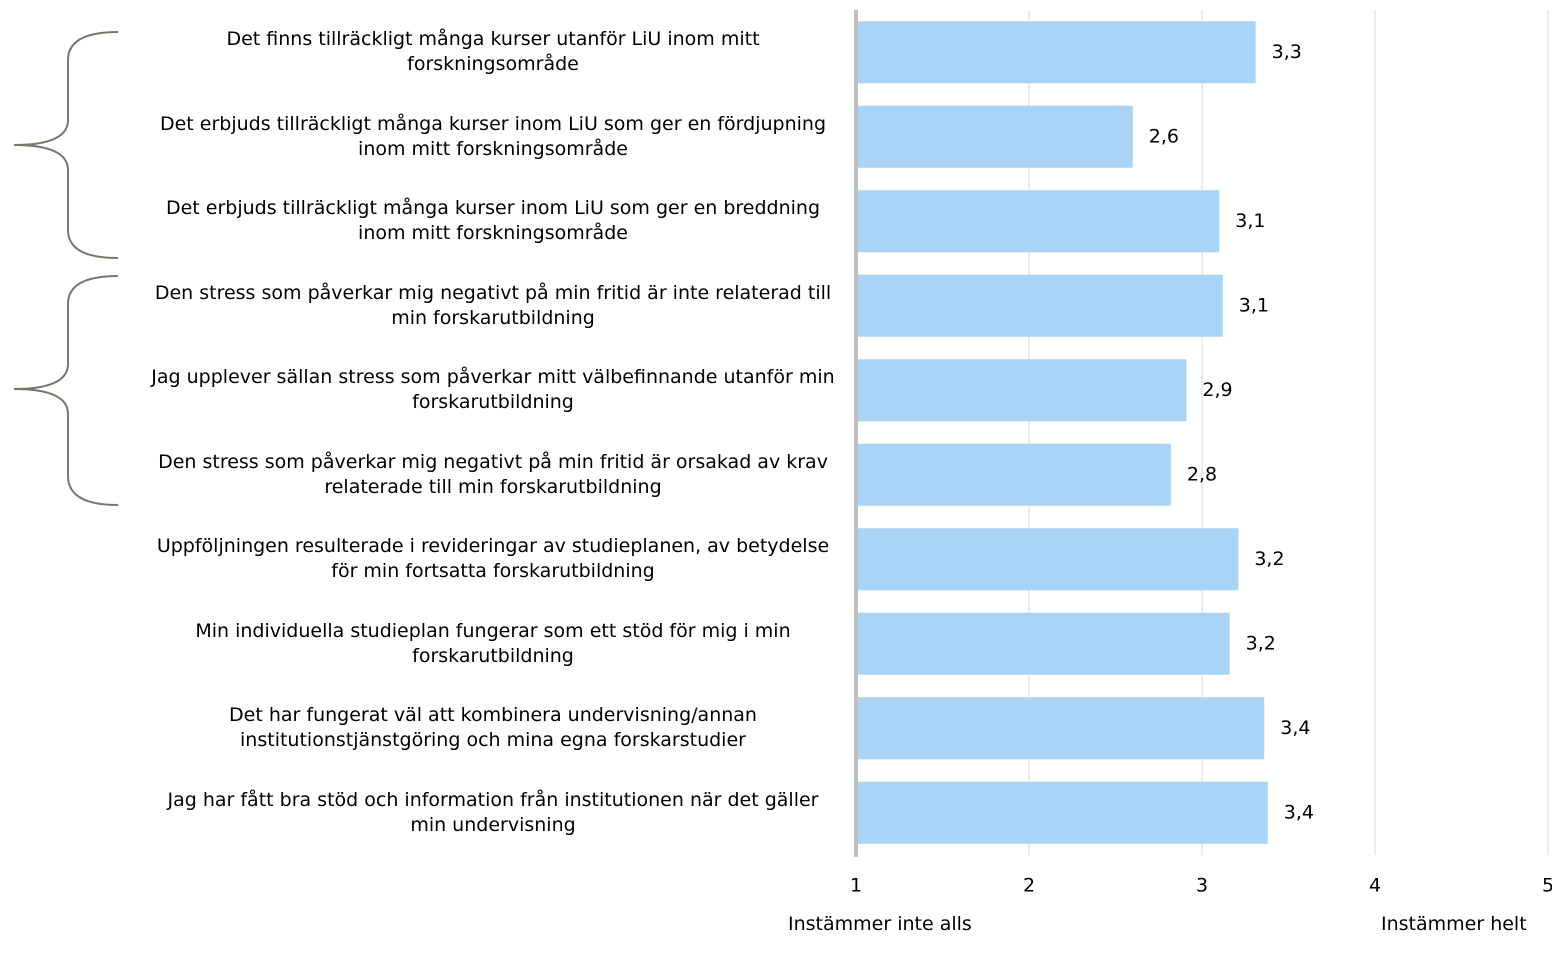 The width and height of the screenshot is (1552, 959). I want to click on x-tick-label: 4, so click(1375, 886).